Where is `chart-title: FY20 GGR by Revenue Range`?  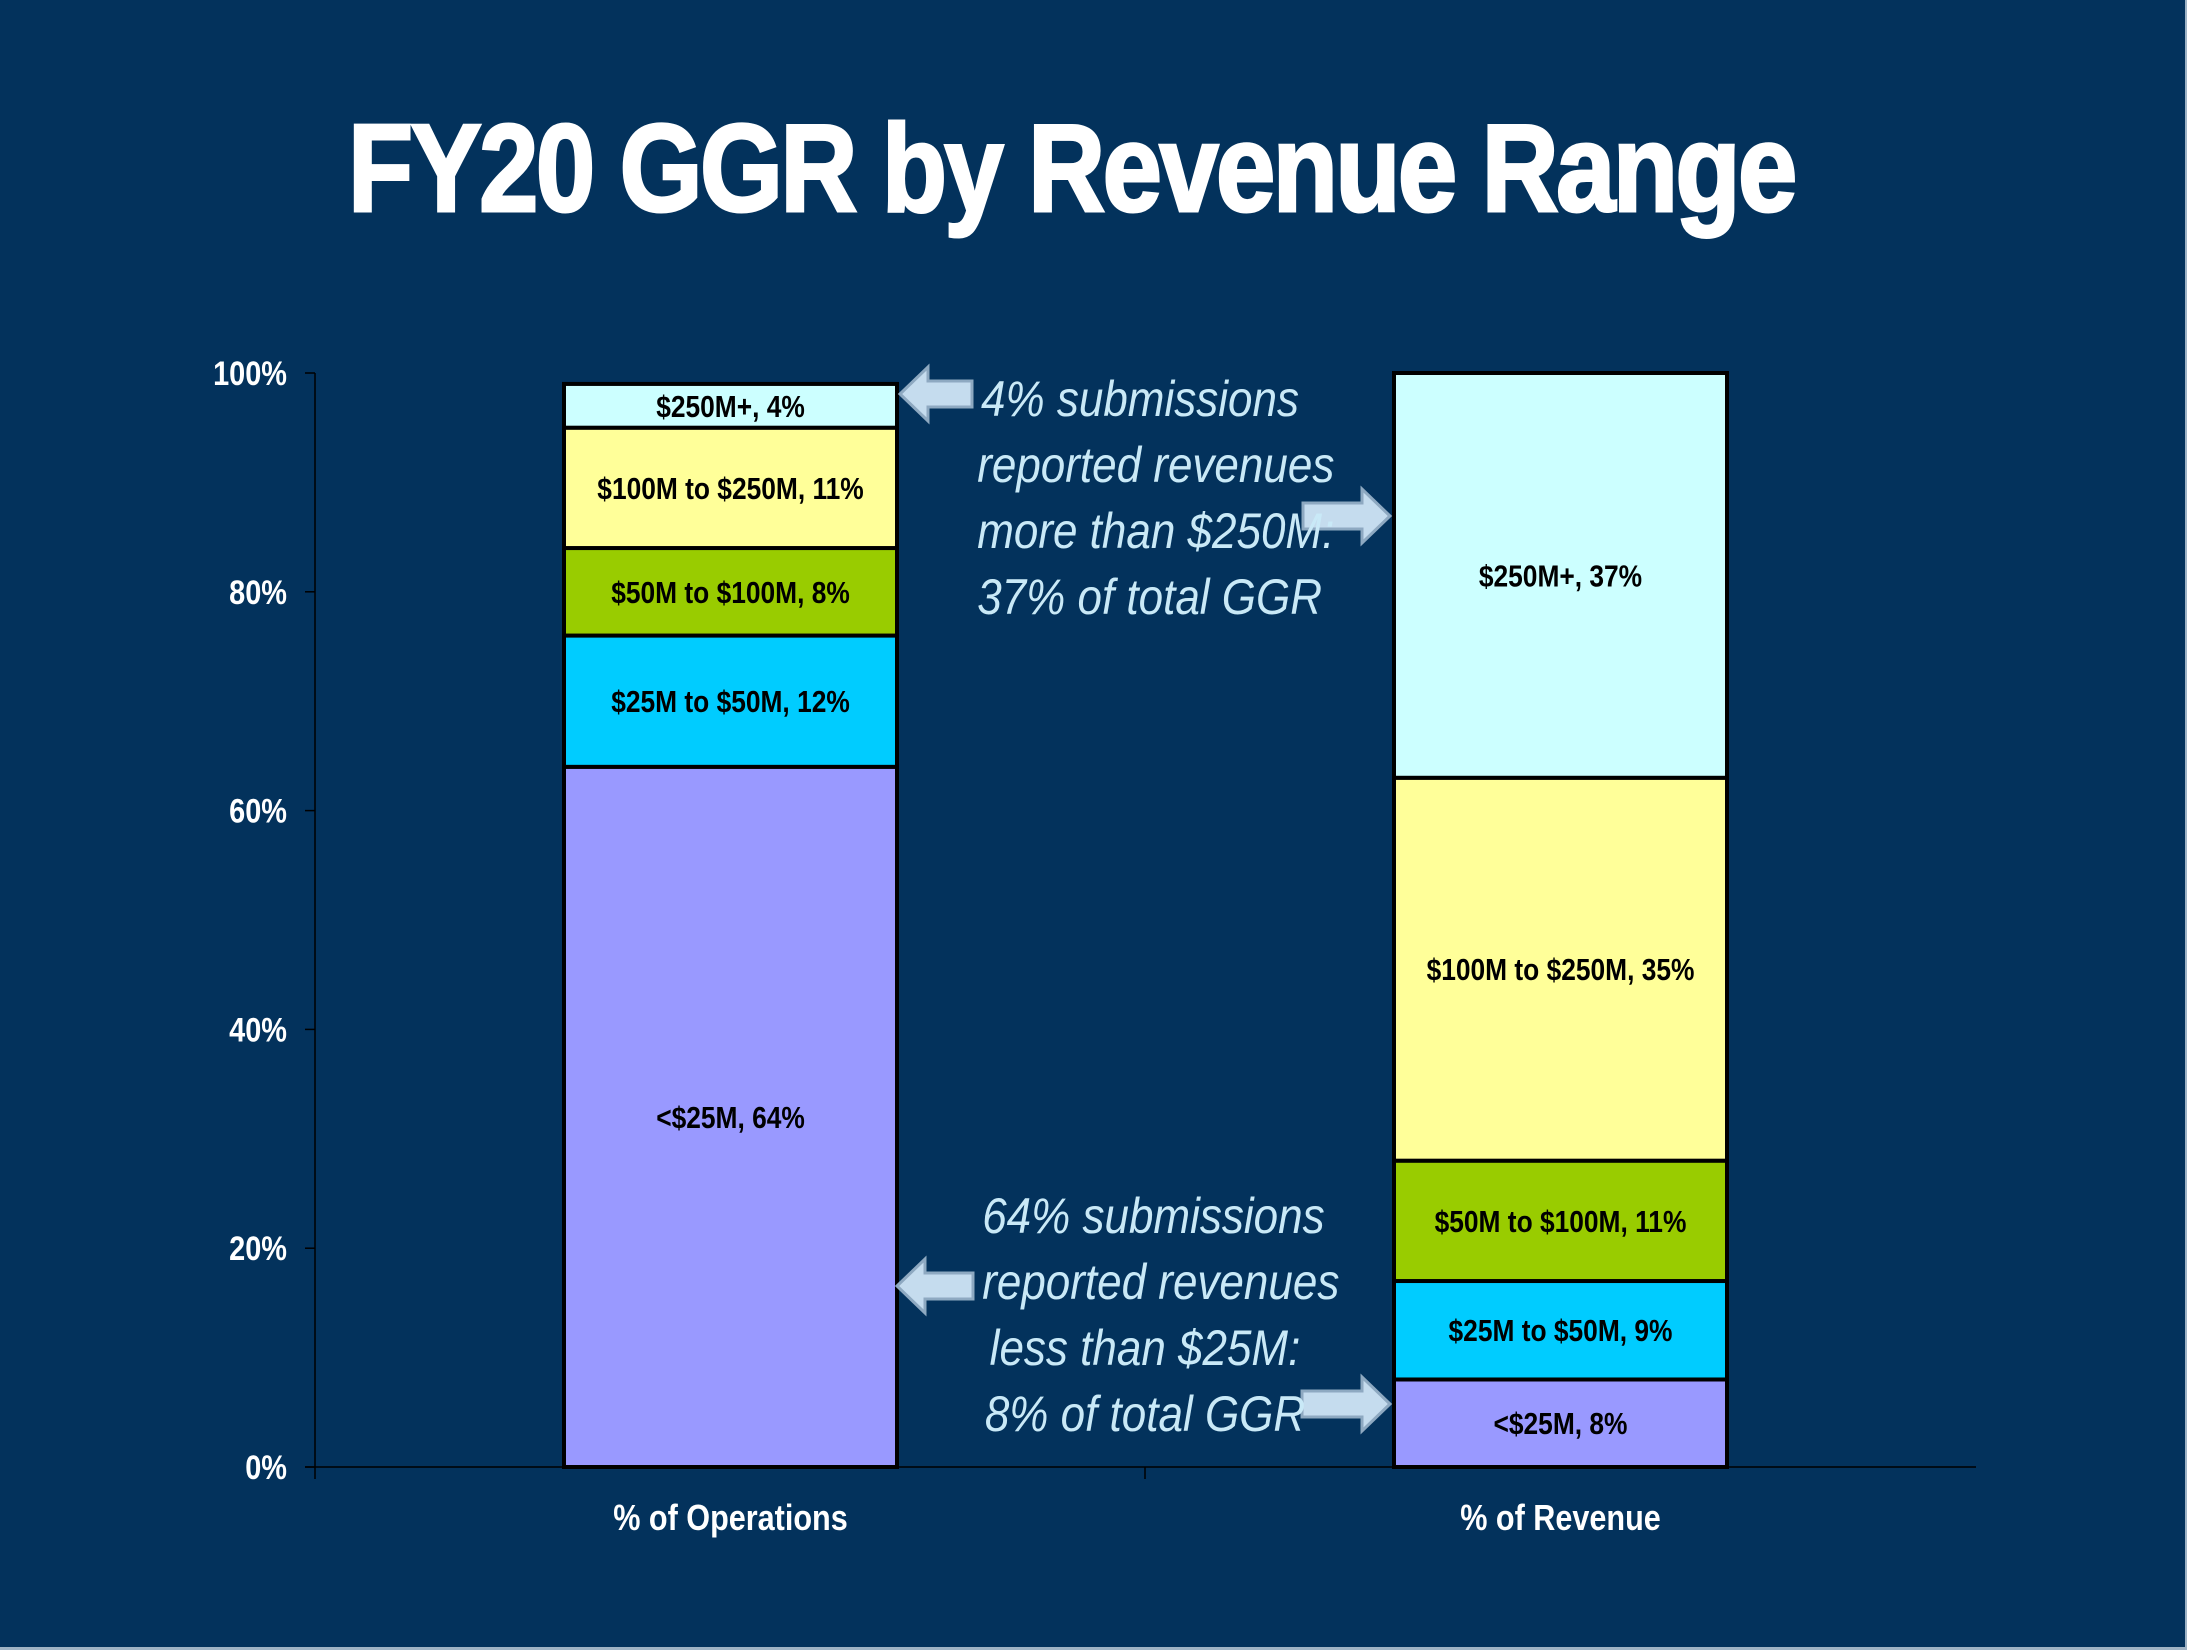 chart-title: FY20 GGR by Revenue Range is located at coordinates (1073, 169).